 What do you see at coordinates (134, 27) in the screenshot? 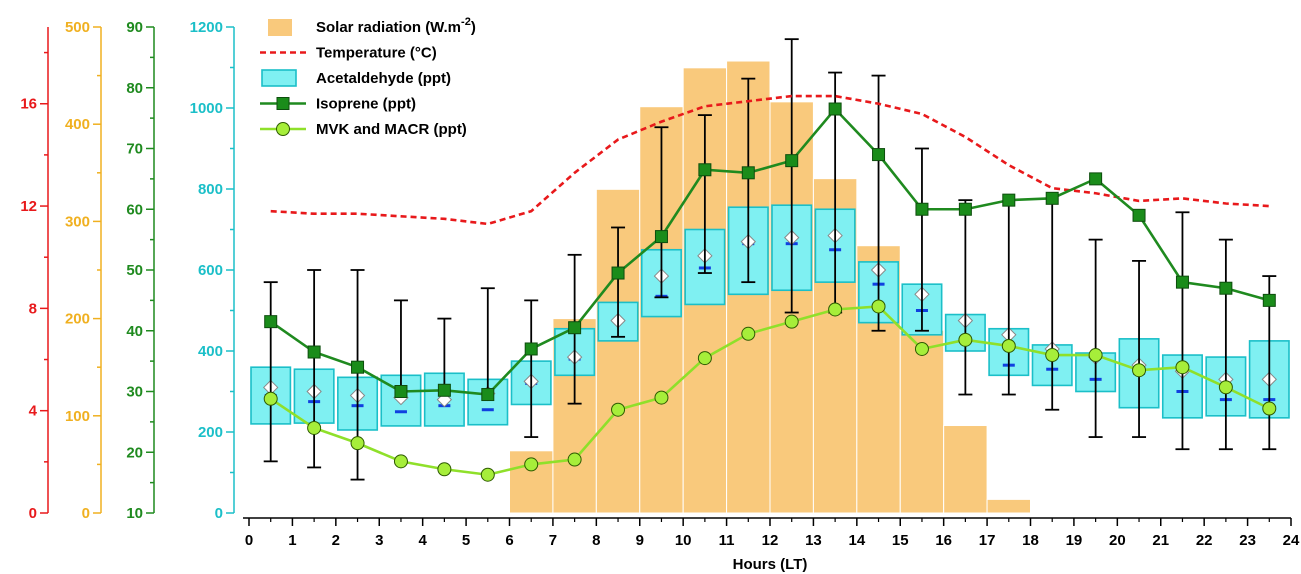
I see `isoprene-tick-label: 90` at bounding box center [134, 27].